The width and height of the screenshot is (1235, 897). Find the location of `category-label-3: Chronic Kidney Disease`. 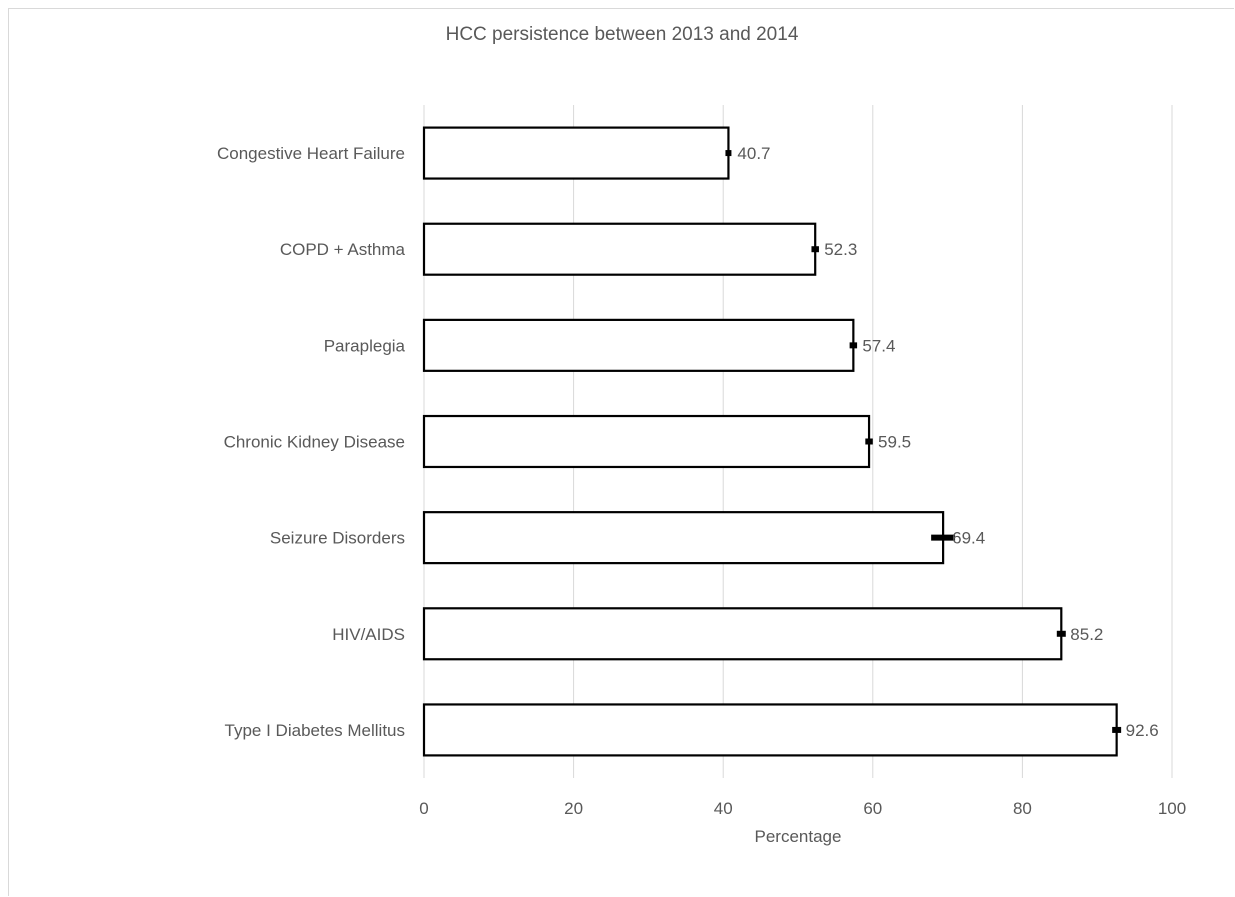

category-label-3: Chronic Kidney Disease is located at coordinates (314, 442).